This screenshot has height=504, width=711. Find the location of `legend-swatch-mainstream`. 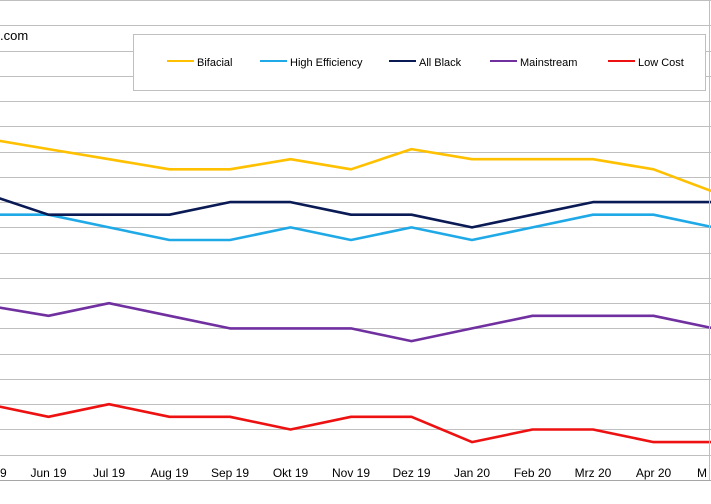

legend-swatch-mainstream is located at coordinates (503, 61).